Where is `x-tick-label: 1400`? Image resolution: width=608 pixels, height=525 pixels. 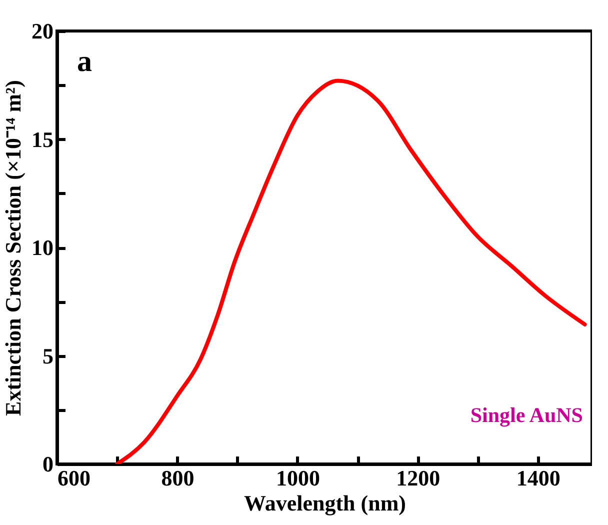
x-tick-label: 1400 is located at coordinates (538, 478).